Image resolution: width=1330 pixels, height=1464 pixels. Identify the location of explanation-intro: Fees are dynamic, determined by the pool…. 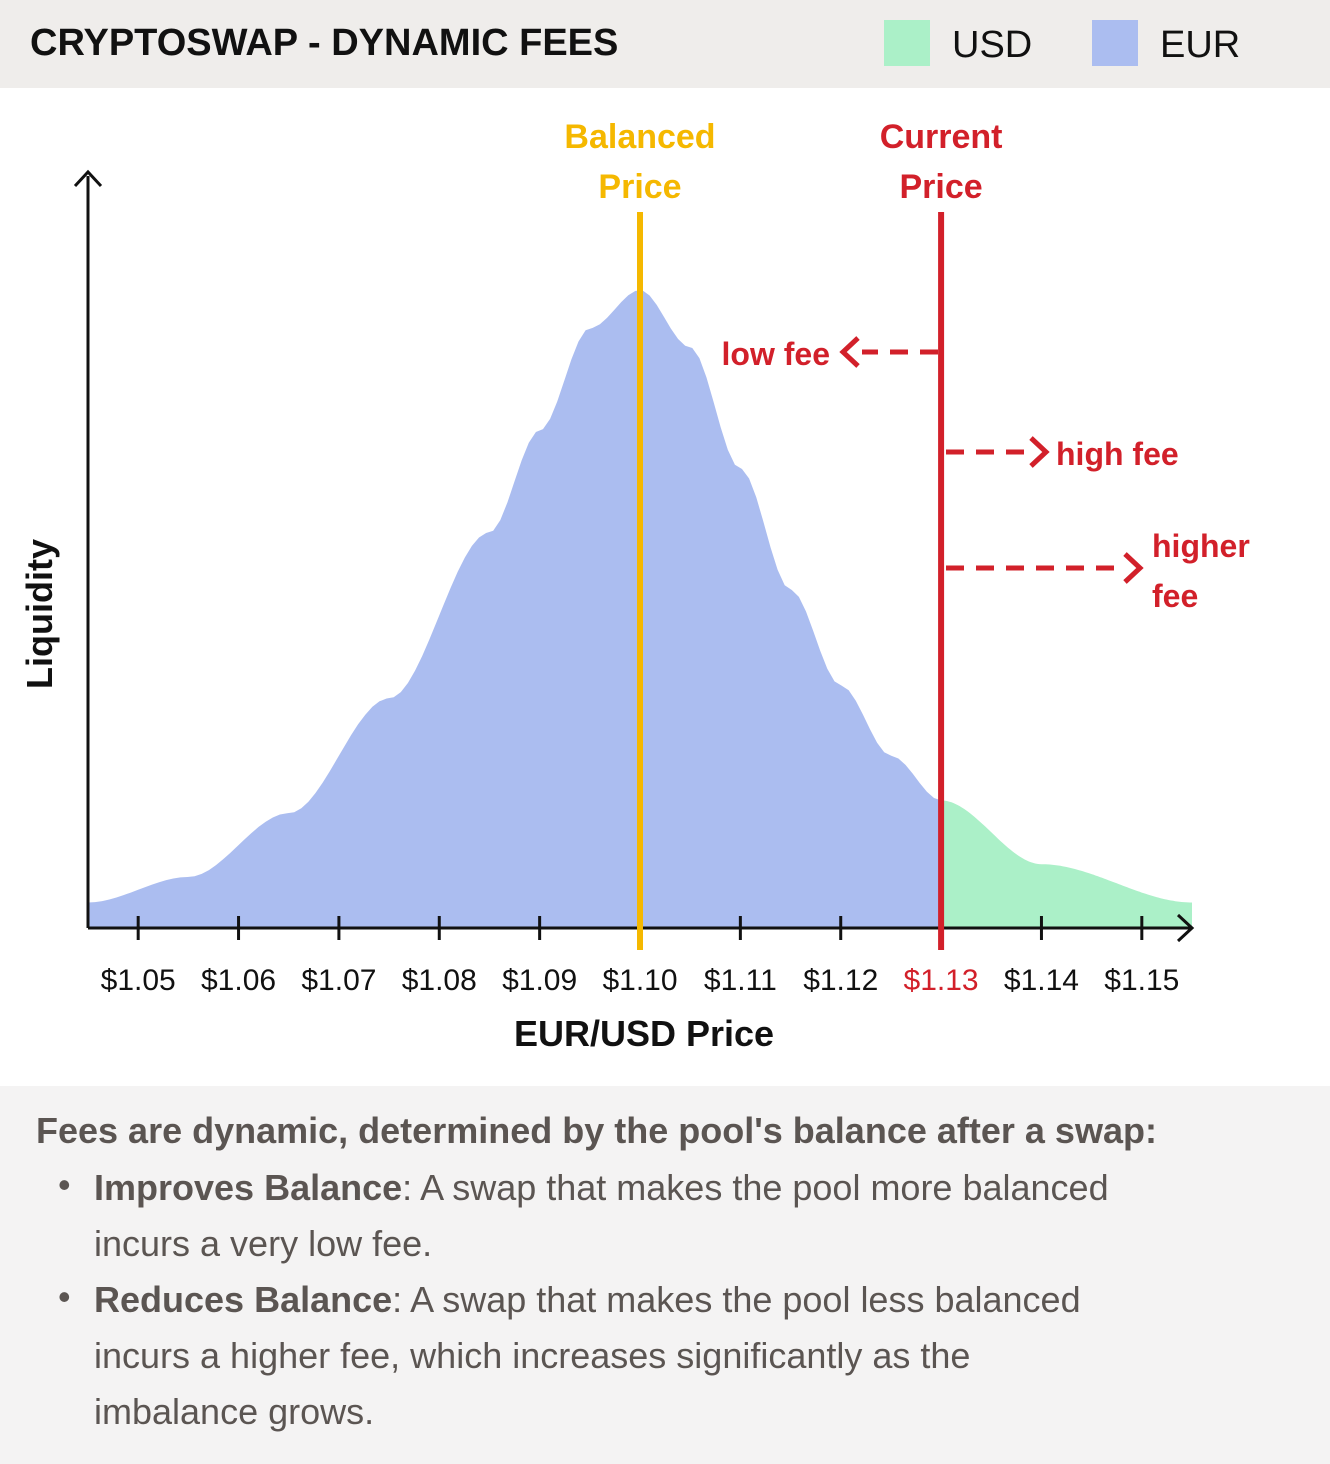
(596, 1130).